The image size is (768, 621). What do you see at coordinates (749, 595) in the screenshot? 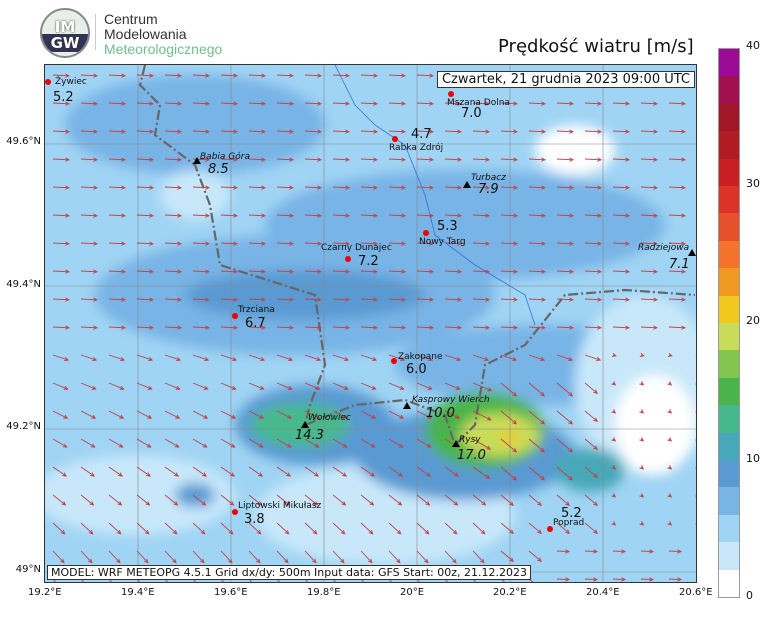
I see `colorbar-tick: 0` at bounding box center [749, 595].